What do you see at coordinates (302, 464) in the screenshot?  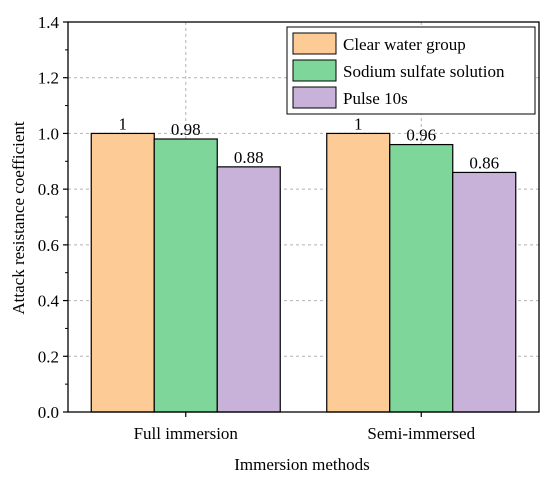 I see `x-axis-title: Immersion methods` at bounding box center [302, 464].